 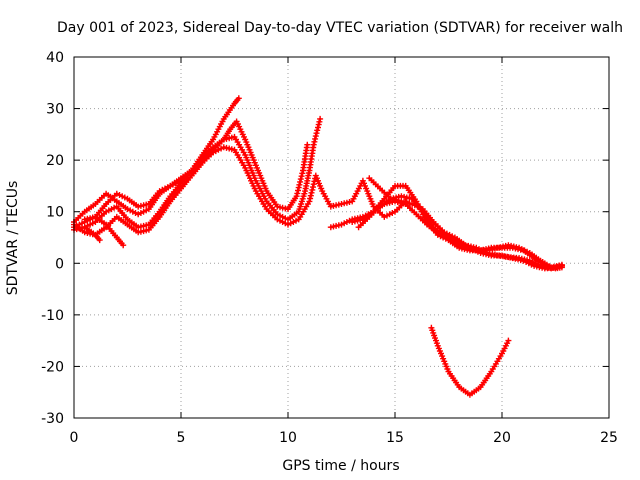 I want to click on x-tick-label: 0, so click(x=74, y=438).